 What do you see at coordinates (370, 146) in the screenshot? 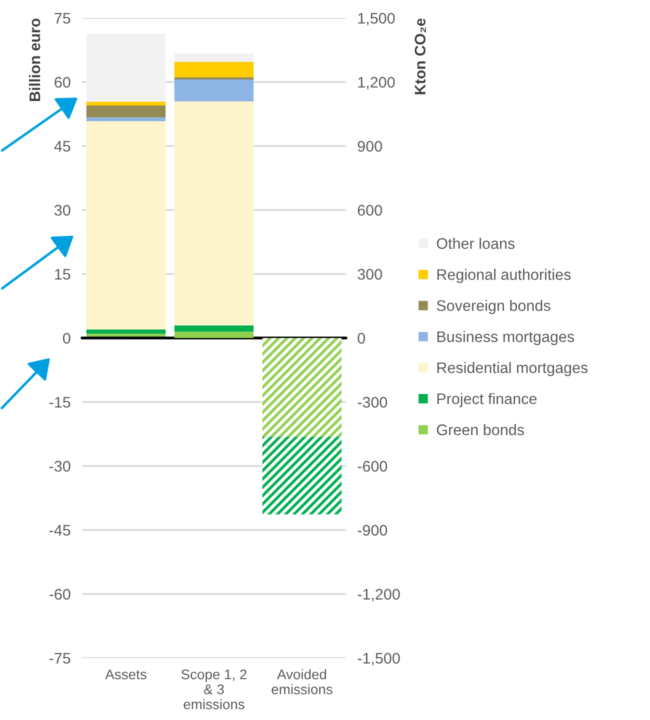
I see `y2-tick-label: 900` at bounding box center [370, 146].